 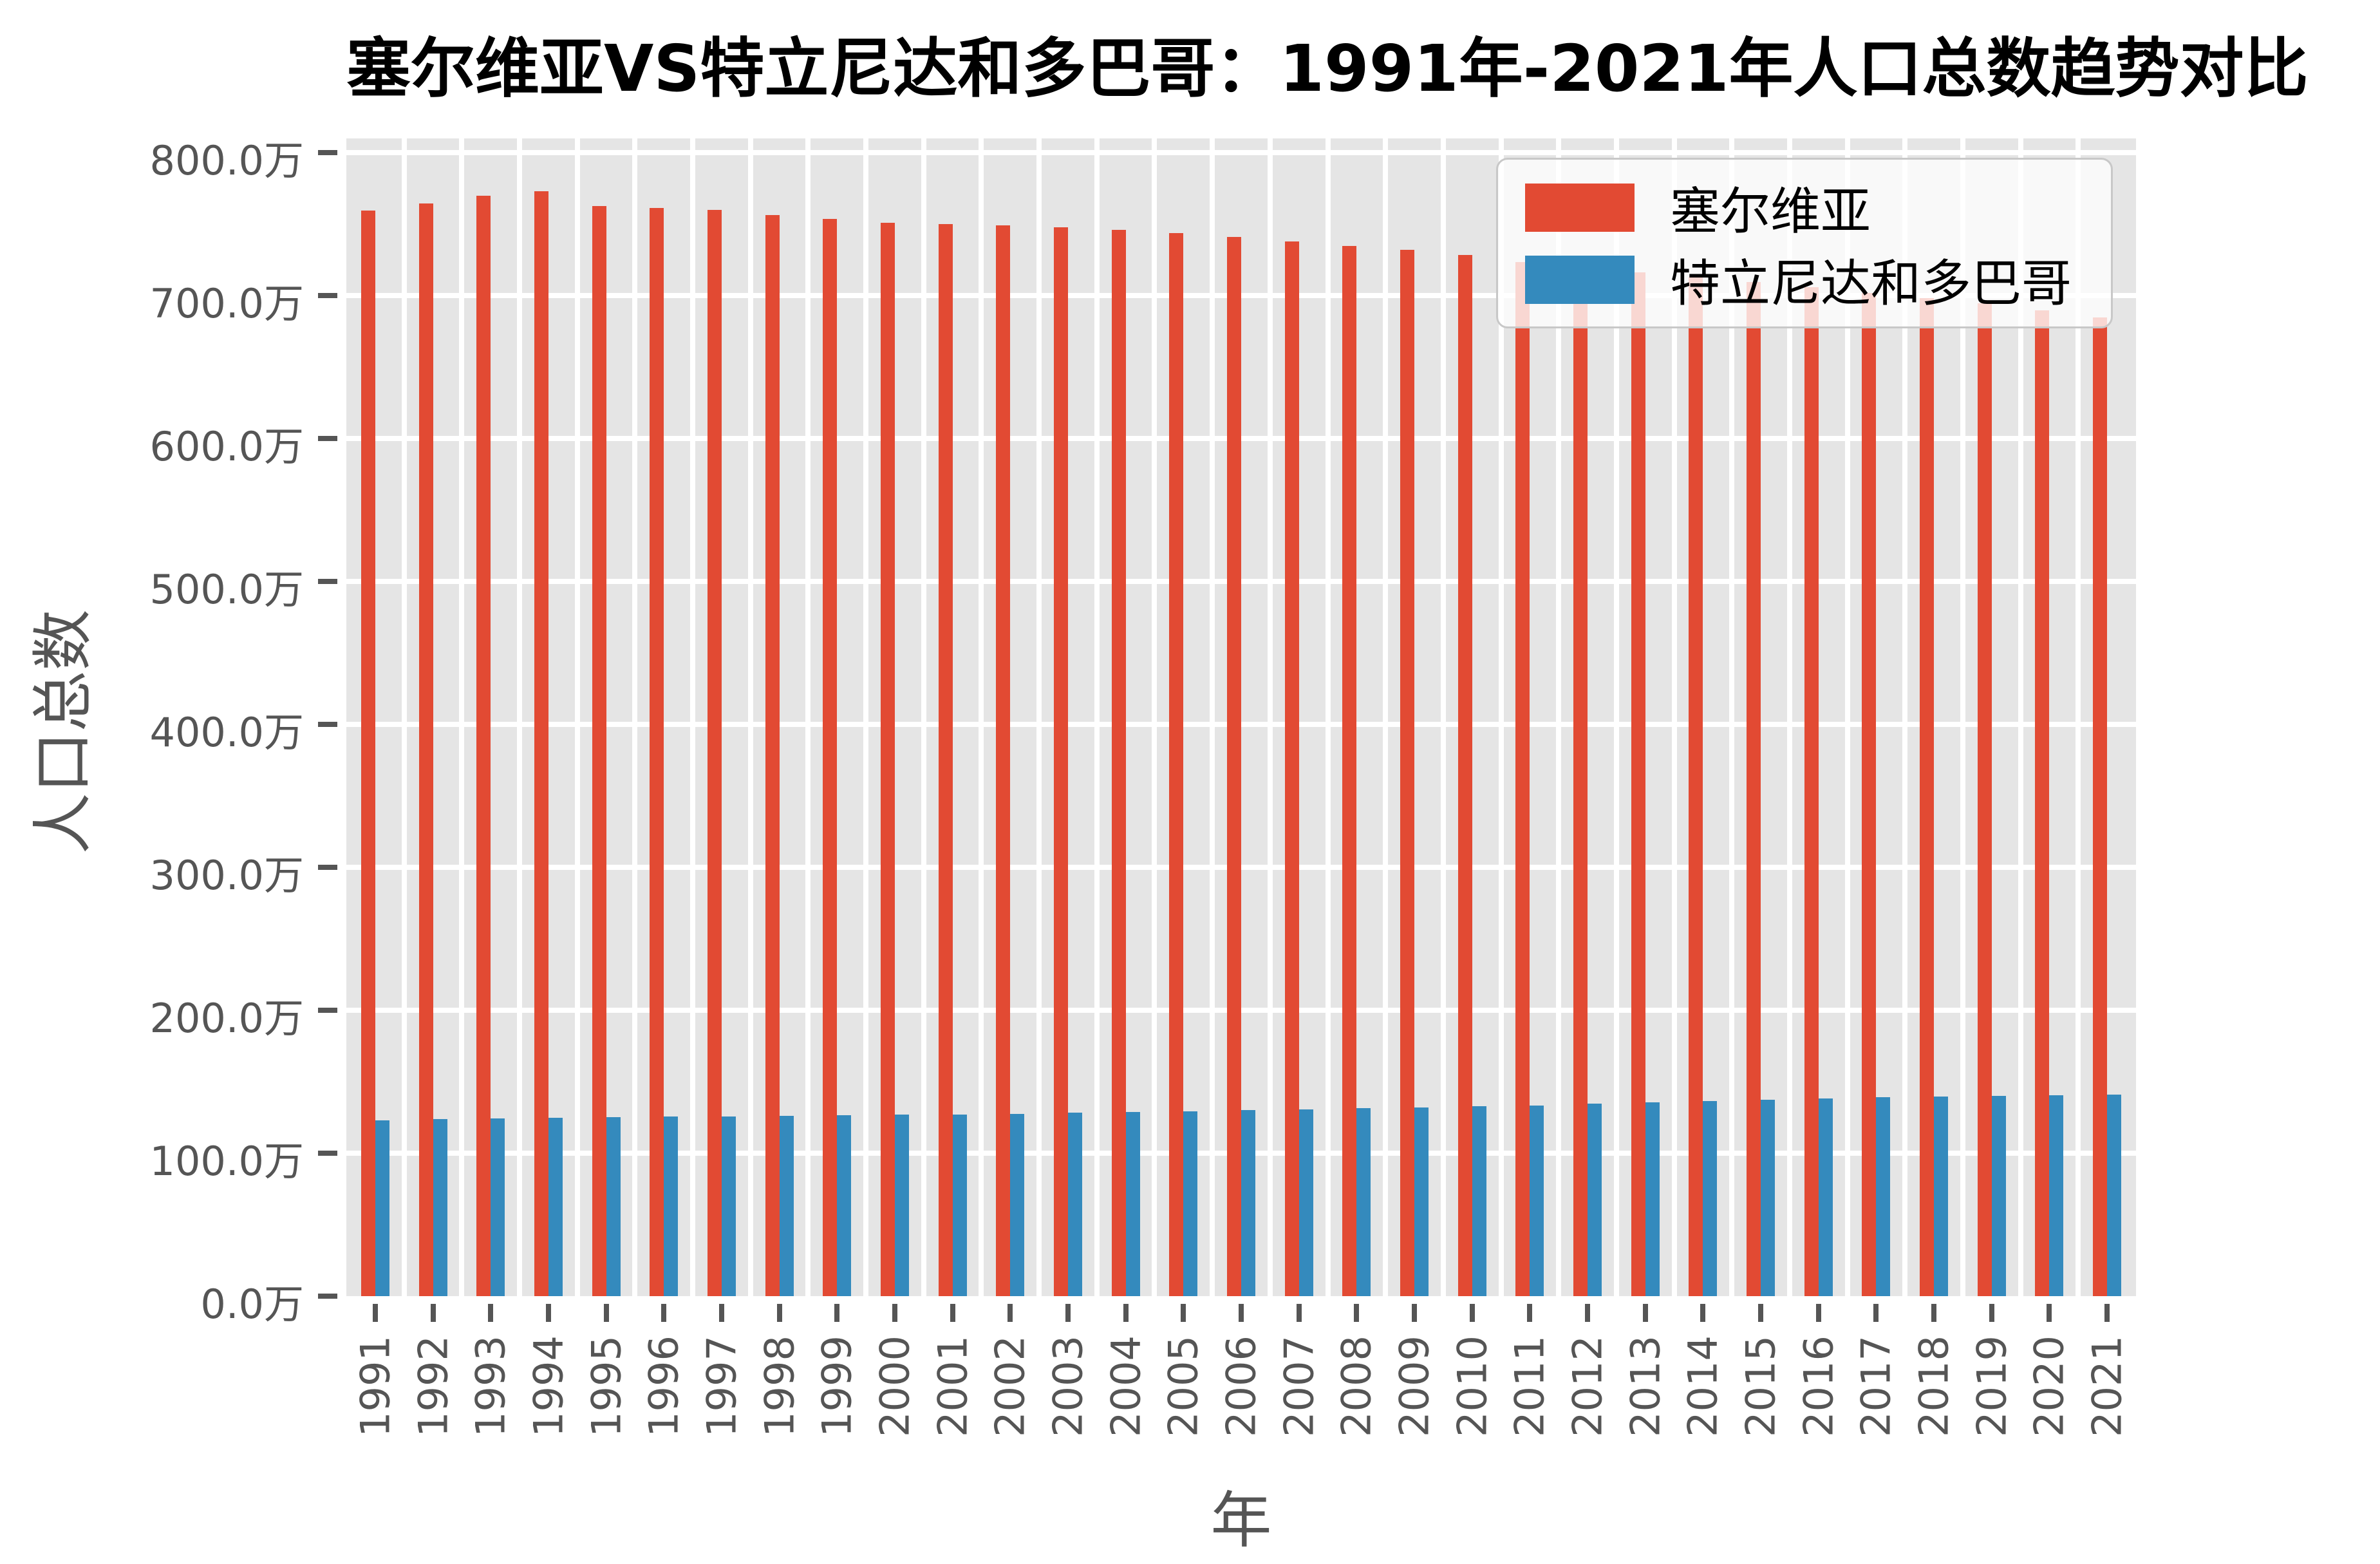 I want to click on bar-trinidad-tobago-2019, so click(x=1998, y=1195).